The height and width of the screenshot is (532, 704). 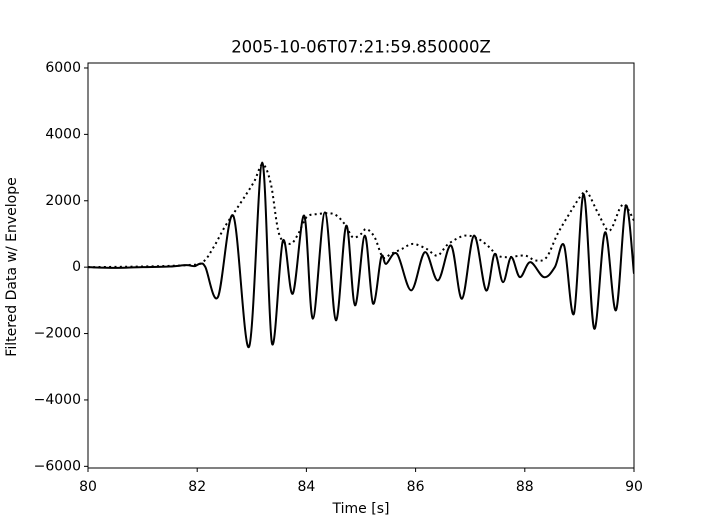 I want to click on x-axis-label: Time [s], so click(x=361, y=509).